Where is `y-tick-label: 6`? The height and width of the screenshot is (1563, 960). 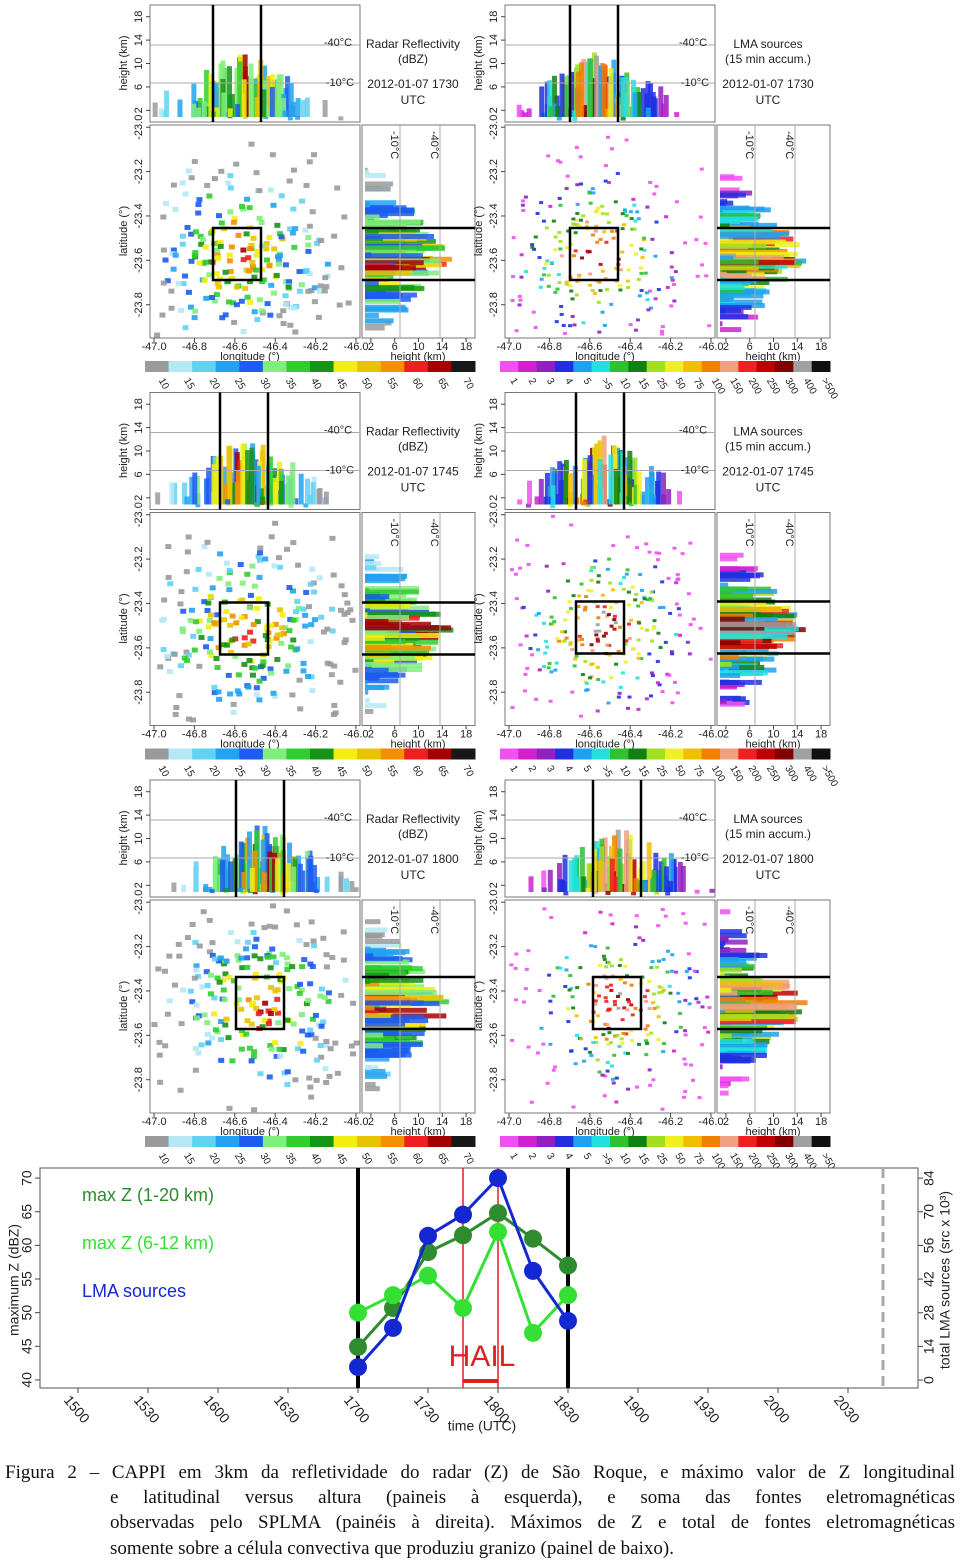
y-tick-label: 6 is located at coordinates (494, 862).